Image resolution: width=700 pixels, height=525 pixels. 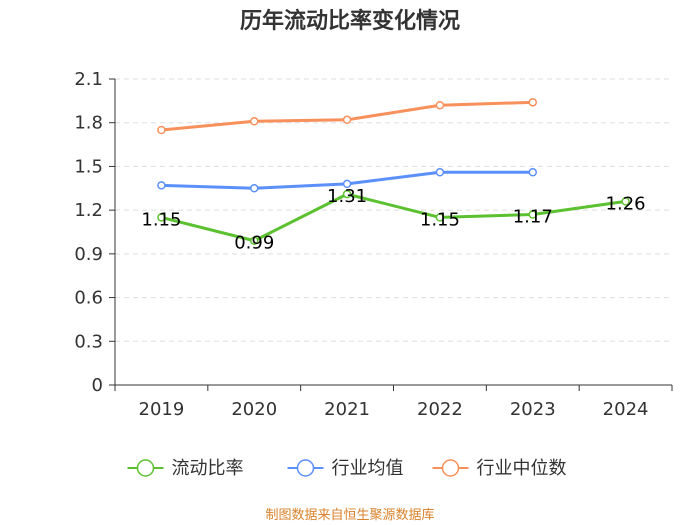 What do you see at coordinates (368, 468) in the screenshot?
I see `legend-label: 行业均值` at bounding box center [368, 468].